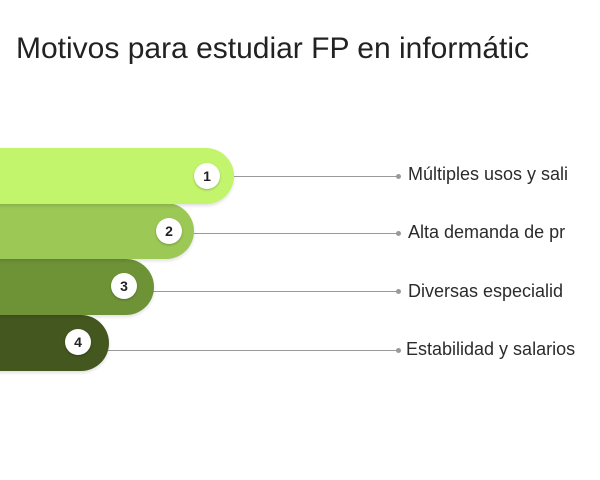  Describe the element at coordinates (124, 286) in the screenshot. I see `number-badge-3: 3` at that location.